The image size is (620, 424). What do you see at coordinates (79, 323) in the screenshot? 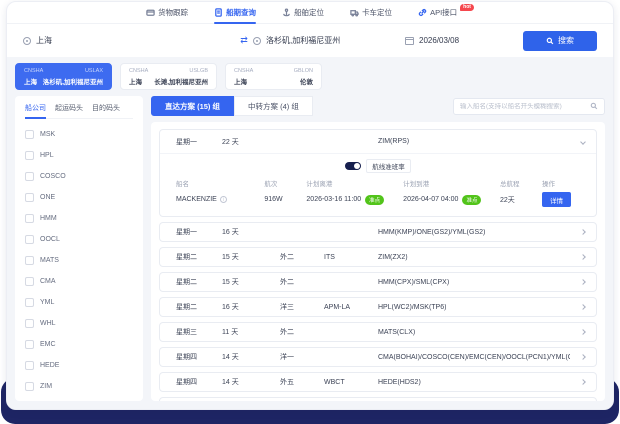
I see `carrier-item-whl: WHL` at bounding box center [79, 323].